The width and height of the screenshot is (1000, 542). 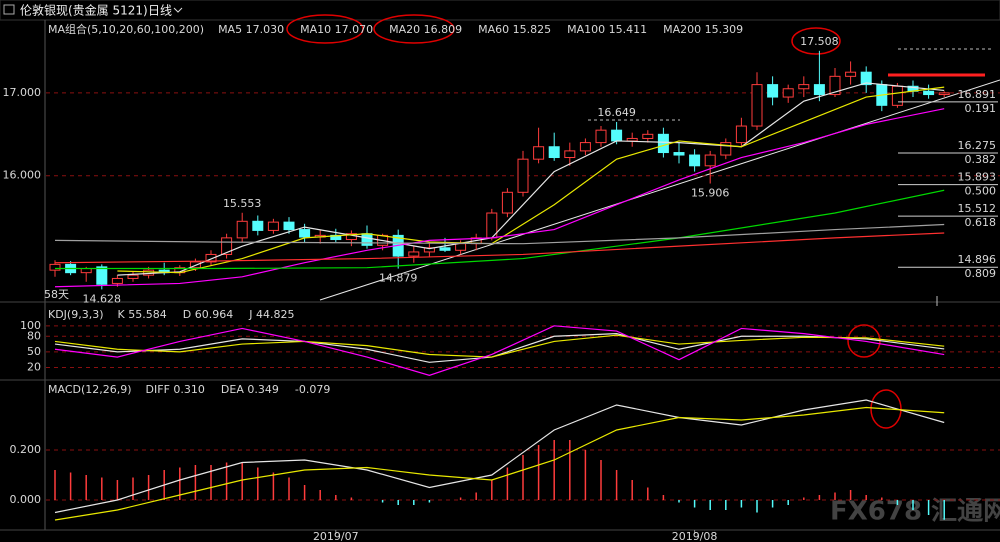 I want to click on legend-value: 17.070, so click(x=354, y=29).